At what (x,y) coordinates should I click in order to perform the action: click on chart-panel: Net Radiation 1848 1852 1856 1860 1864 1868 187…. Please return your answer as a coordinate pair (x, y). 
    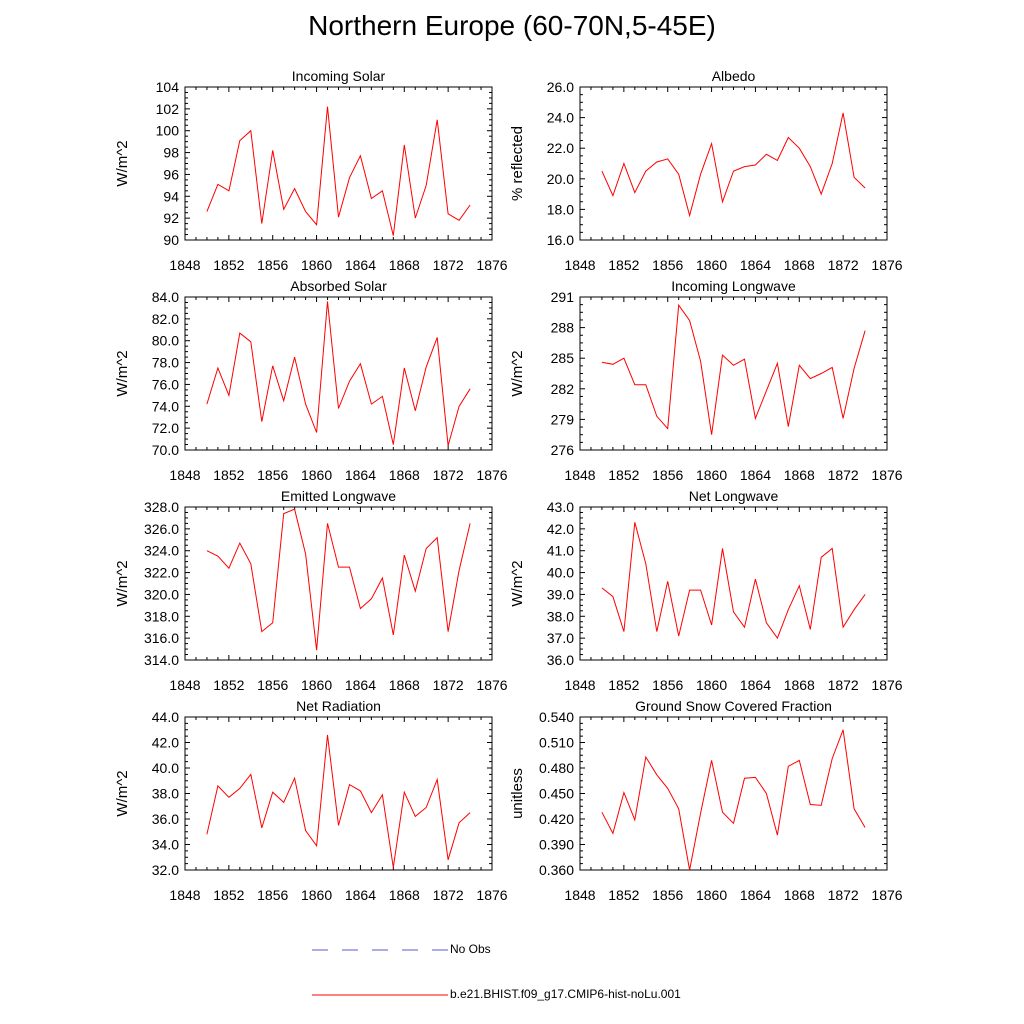
    Looking at the image, I should click on (311, 800).